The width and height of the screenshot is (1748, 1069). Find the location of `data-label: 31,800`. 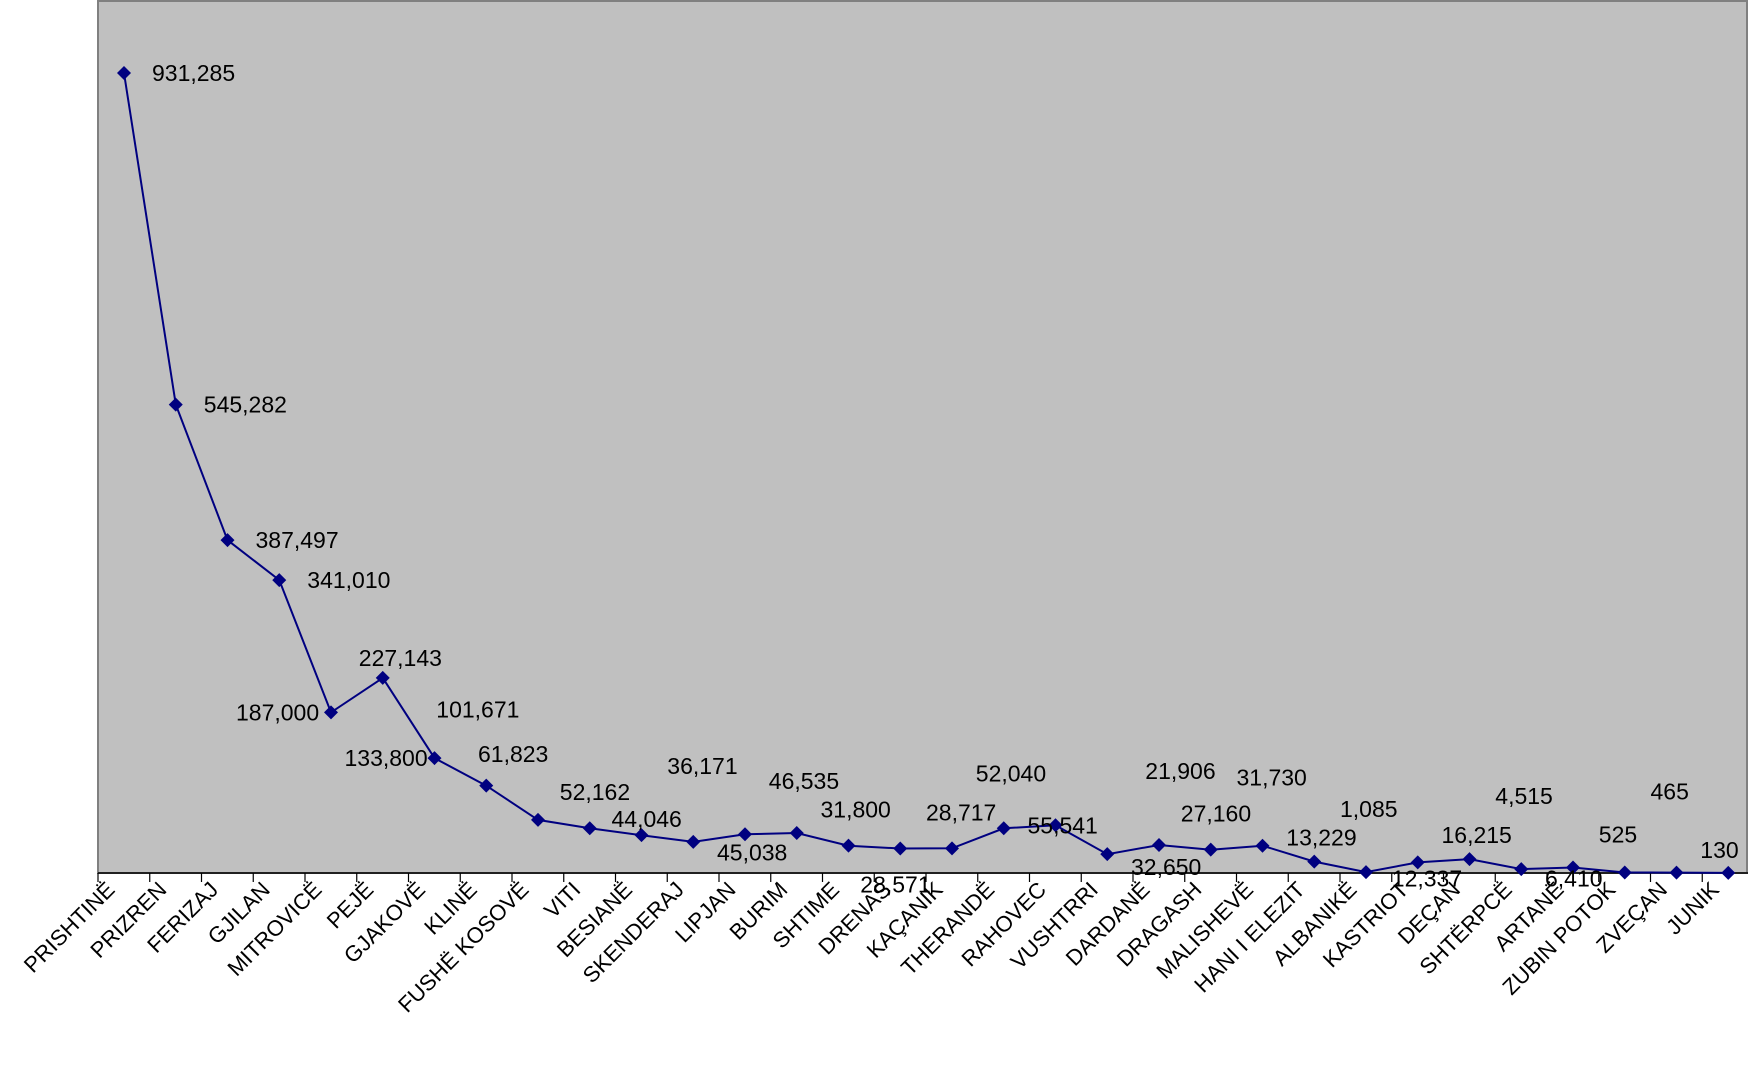

data-label: 31,800 is located at coordinates (856, 810).